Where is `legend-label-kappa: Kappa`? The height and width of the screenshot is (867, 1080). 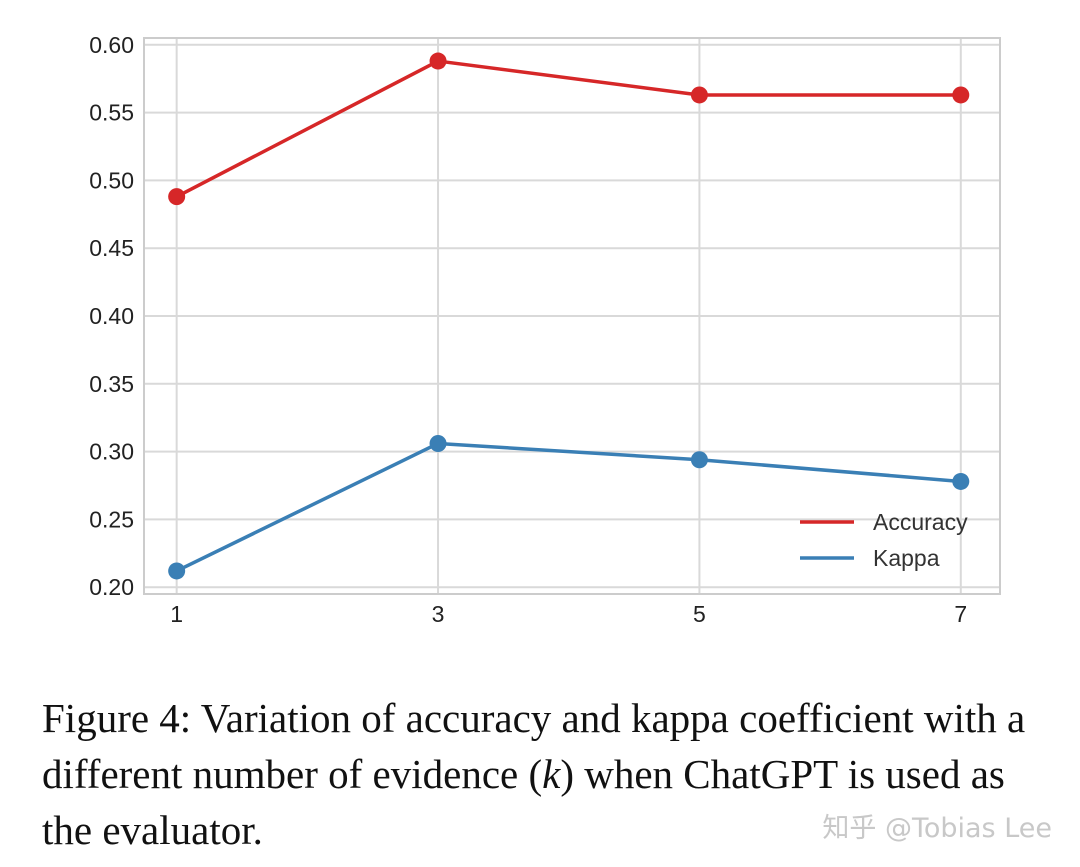 legend-label-kappa: Kappa is located at coordinates (906, 558).